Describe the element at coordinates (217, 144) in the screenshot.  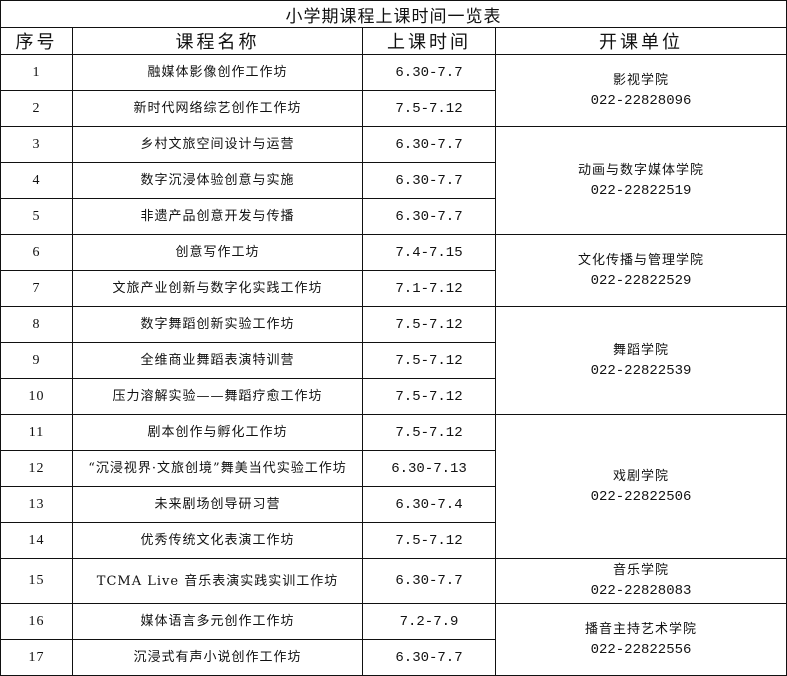
I see `course-name: 乡村文旅空间设计与运营` at that location.